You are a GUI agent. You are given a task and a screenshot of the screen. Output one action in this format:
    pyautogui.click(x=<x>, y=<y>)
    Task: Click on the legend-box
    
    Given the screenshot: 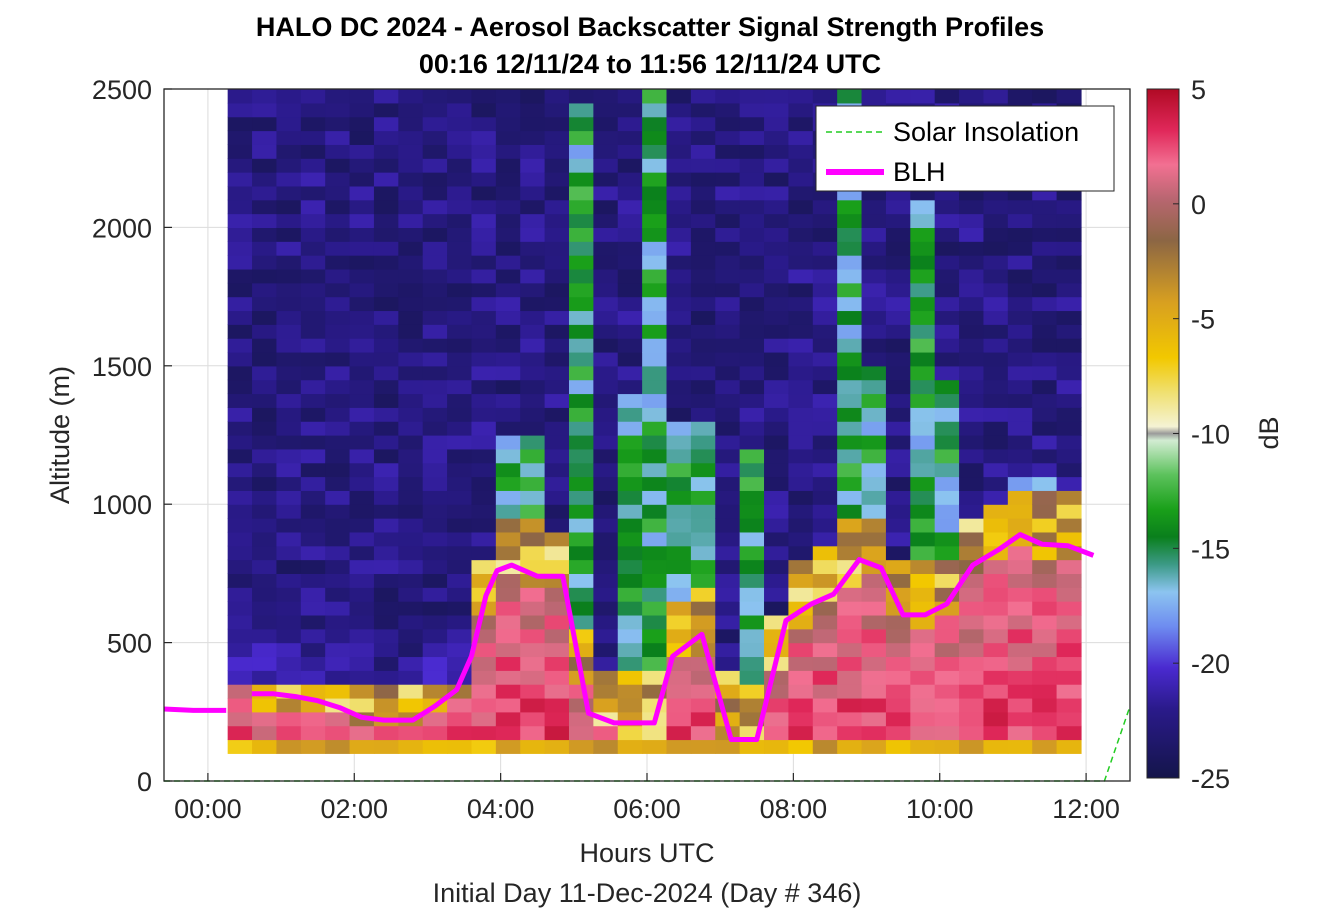 What is the action you would take?
    pyautogui.click(x=965, y=148)
    